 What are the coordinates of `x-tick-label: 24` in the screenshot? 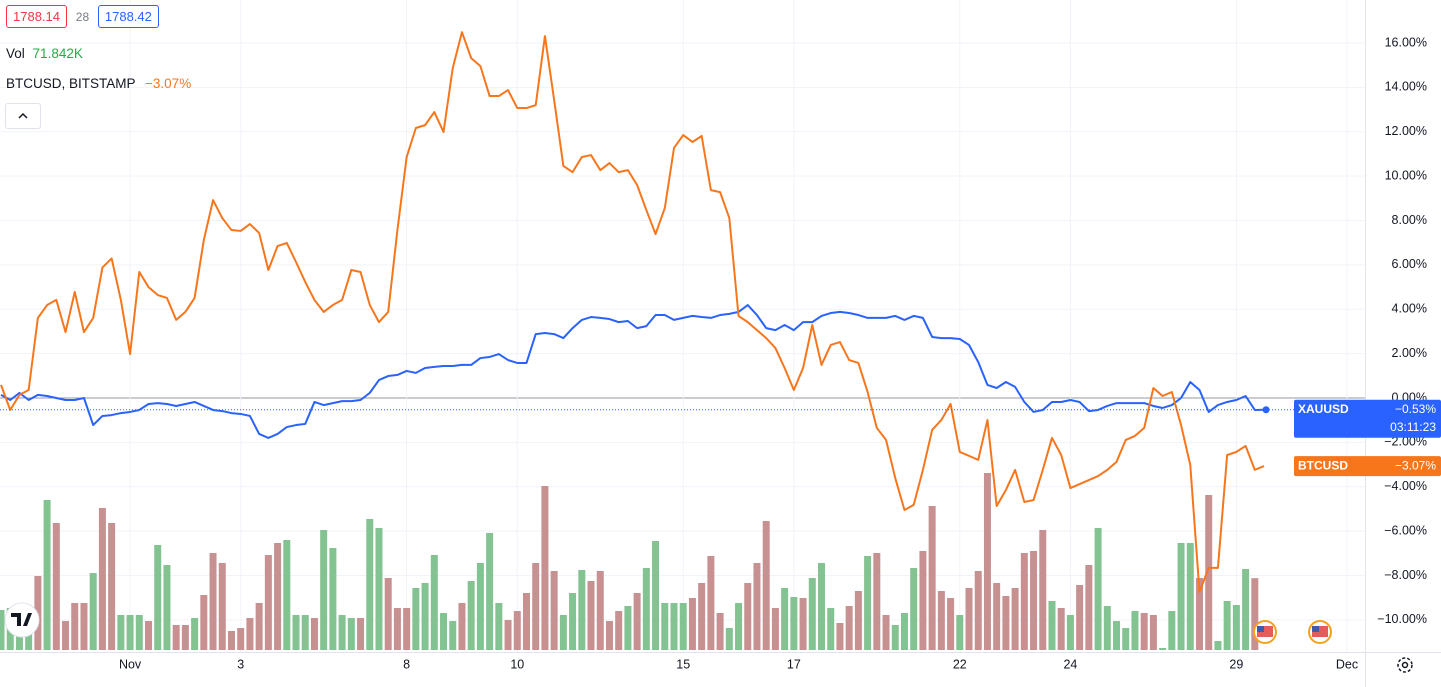 It's located at (1070, 664).